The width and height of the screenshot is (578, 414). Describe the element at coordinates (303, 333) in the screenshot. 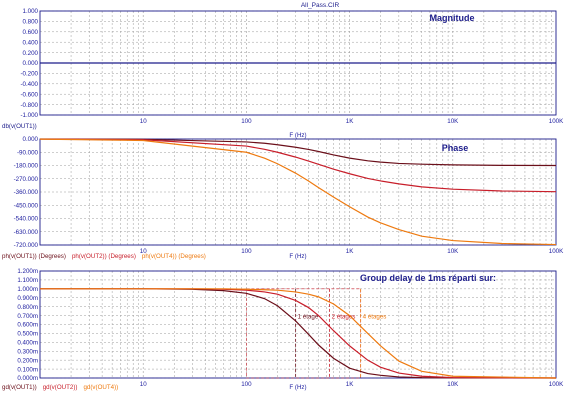

I see `marker-box` at that location.